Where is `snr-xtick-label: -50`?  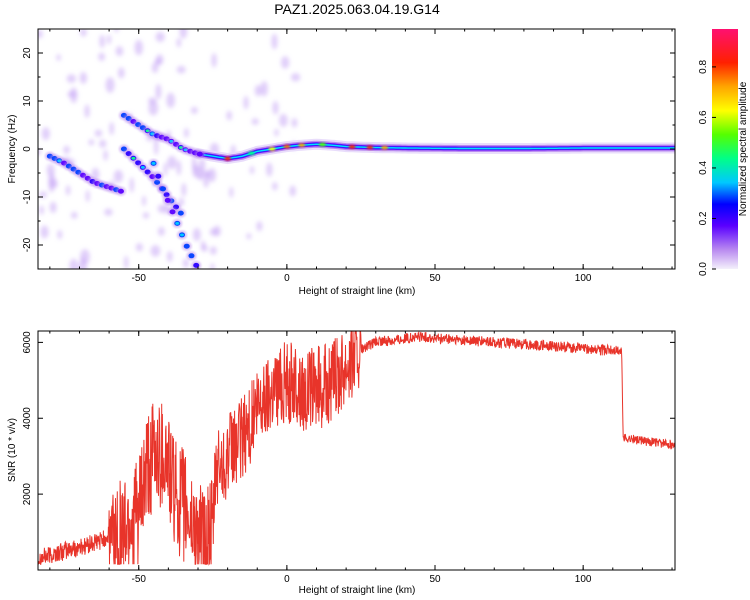 snr-xtick-label: -50 is located at coordinates (139, 579).